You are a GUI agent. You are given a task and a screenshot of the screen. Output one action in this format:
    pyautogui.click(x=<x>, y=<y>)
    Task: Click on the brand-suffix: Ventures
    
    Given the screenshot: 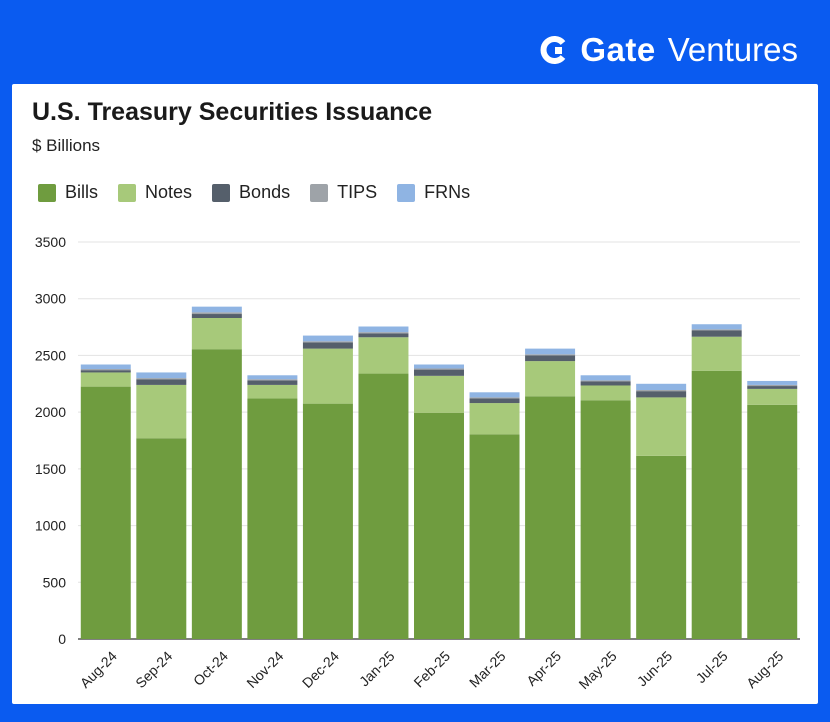 What is the action you would take?
    pyautogui.click(x=732, y=49)
    